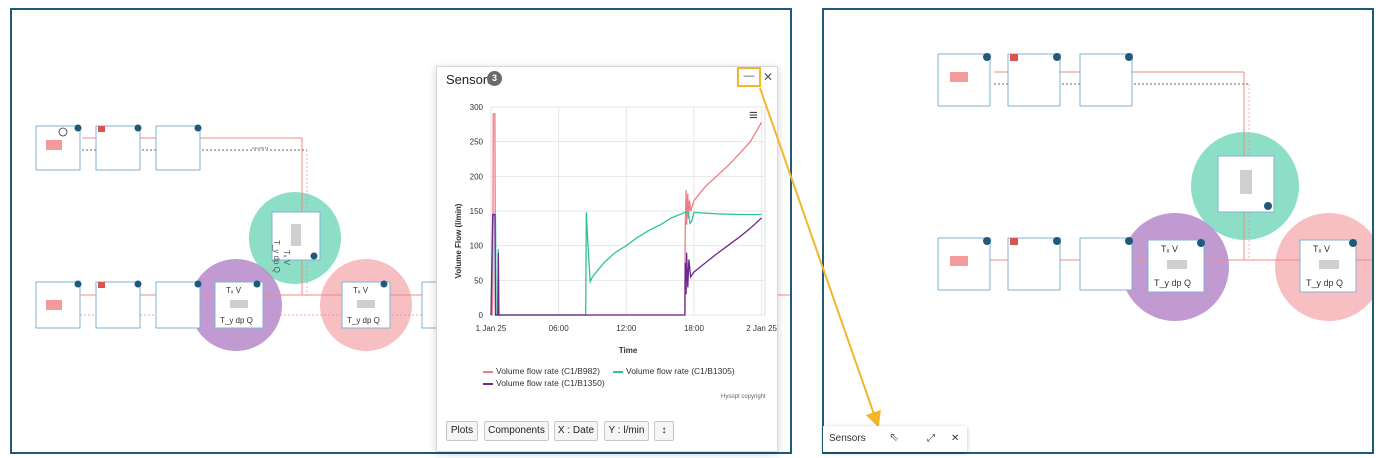  What do you see at coordinates (550, 383) in the screenshot?
I see `legend-label: Volume flow rate (C1/B1350)` at bounding box center [550, 383].